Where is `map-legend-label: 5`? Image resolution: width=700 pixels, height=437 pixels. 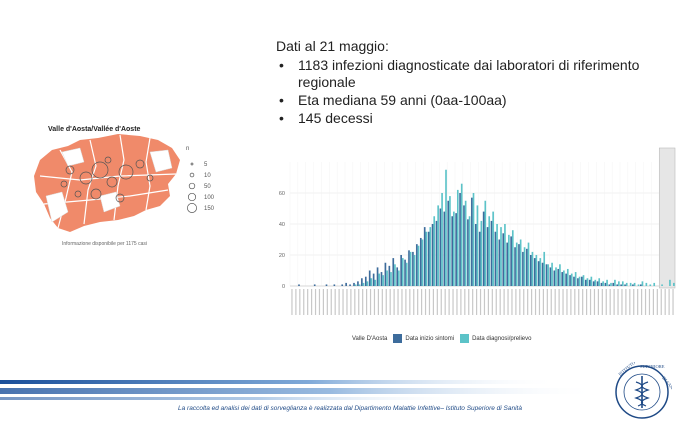
map-legend-label: 5 is located at coordinates (206, 165).